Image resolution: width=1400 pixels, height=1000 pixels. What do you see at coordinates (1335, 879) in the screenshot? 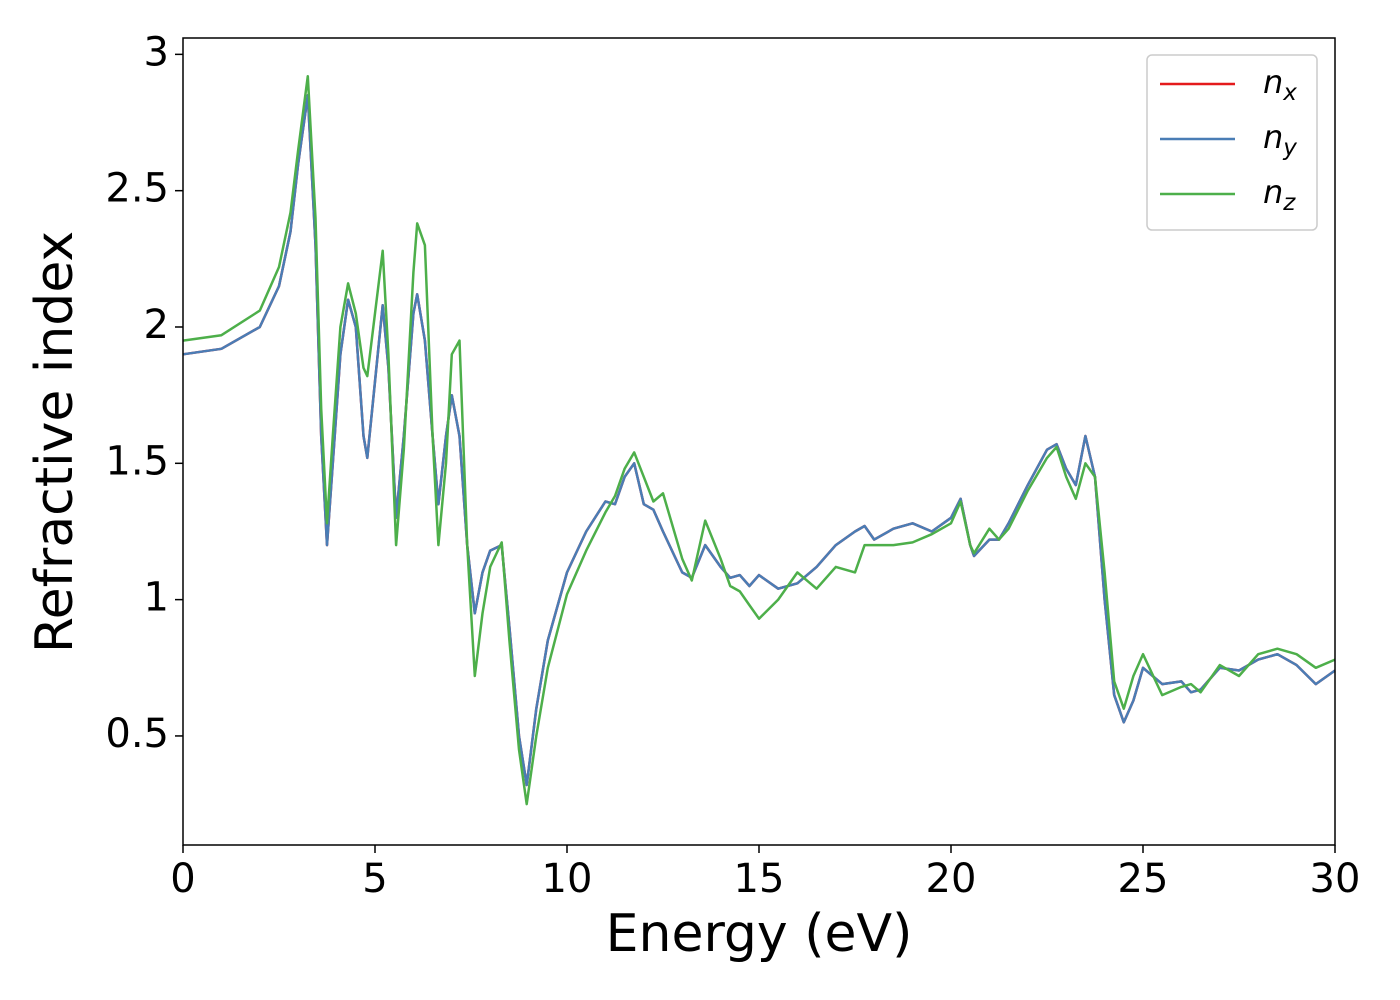
I see `x-tick-label: 30` at bounding box center [1335, 879].